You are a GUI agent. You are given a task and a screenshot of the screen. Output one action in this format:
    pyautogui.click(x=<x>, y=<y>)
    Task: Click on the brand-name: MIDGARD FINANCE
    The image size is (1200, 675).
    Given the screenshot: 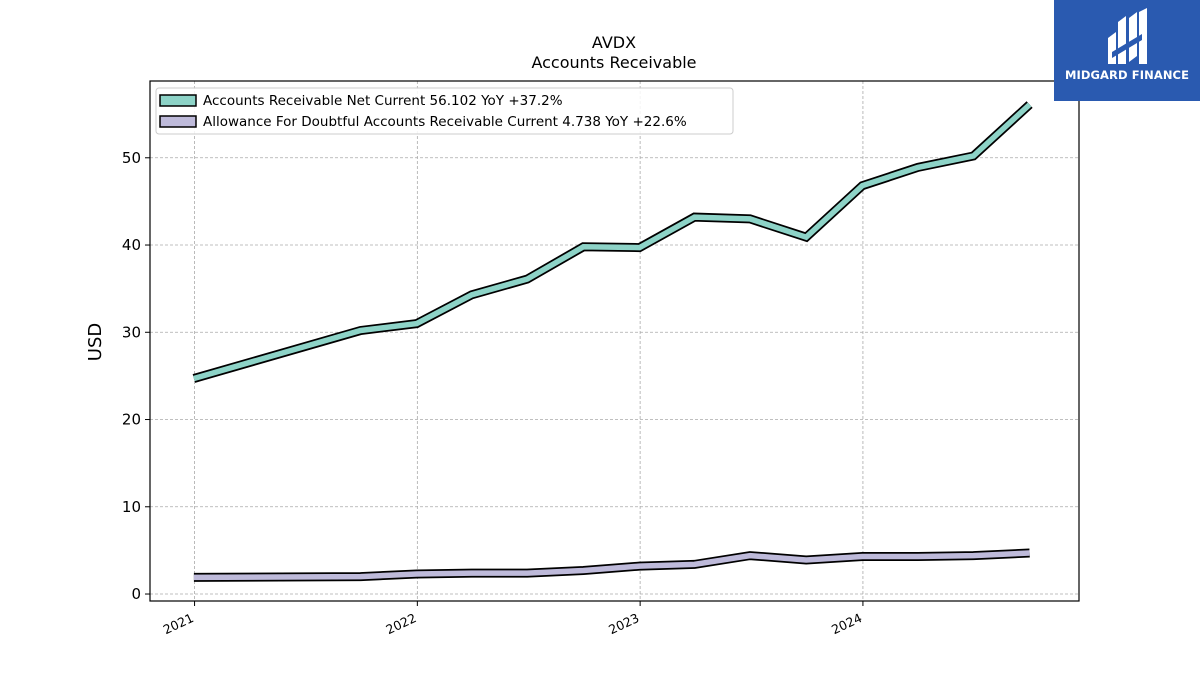 What is the action you would take?
    pyautogui.click(x=1127, y=75)
    